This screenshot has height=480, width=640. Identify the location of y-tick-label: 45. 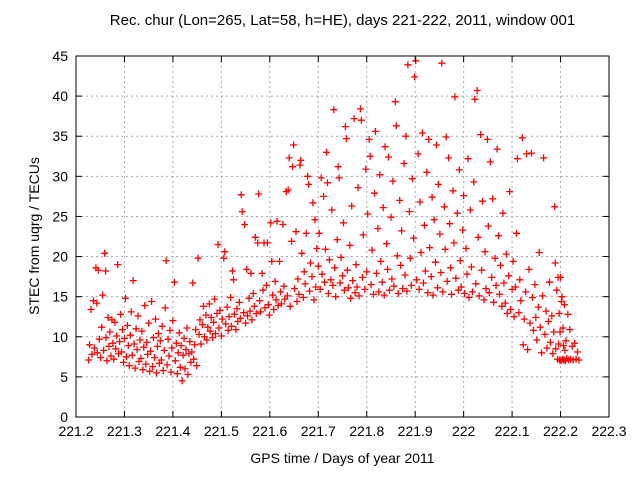
(60, 56).